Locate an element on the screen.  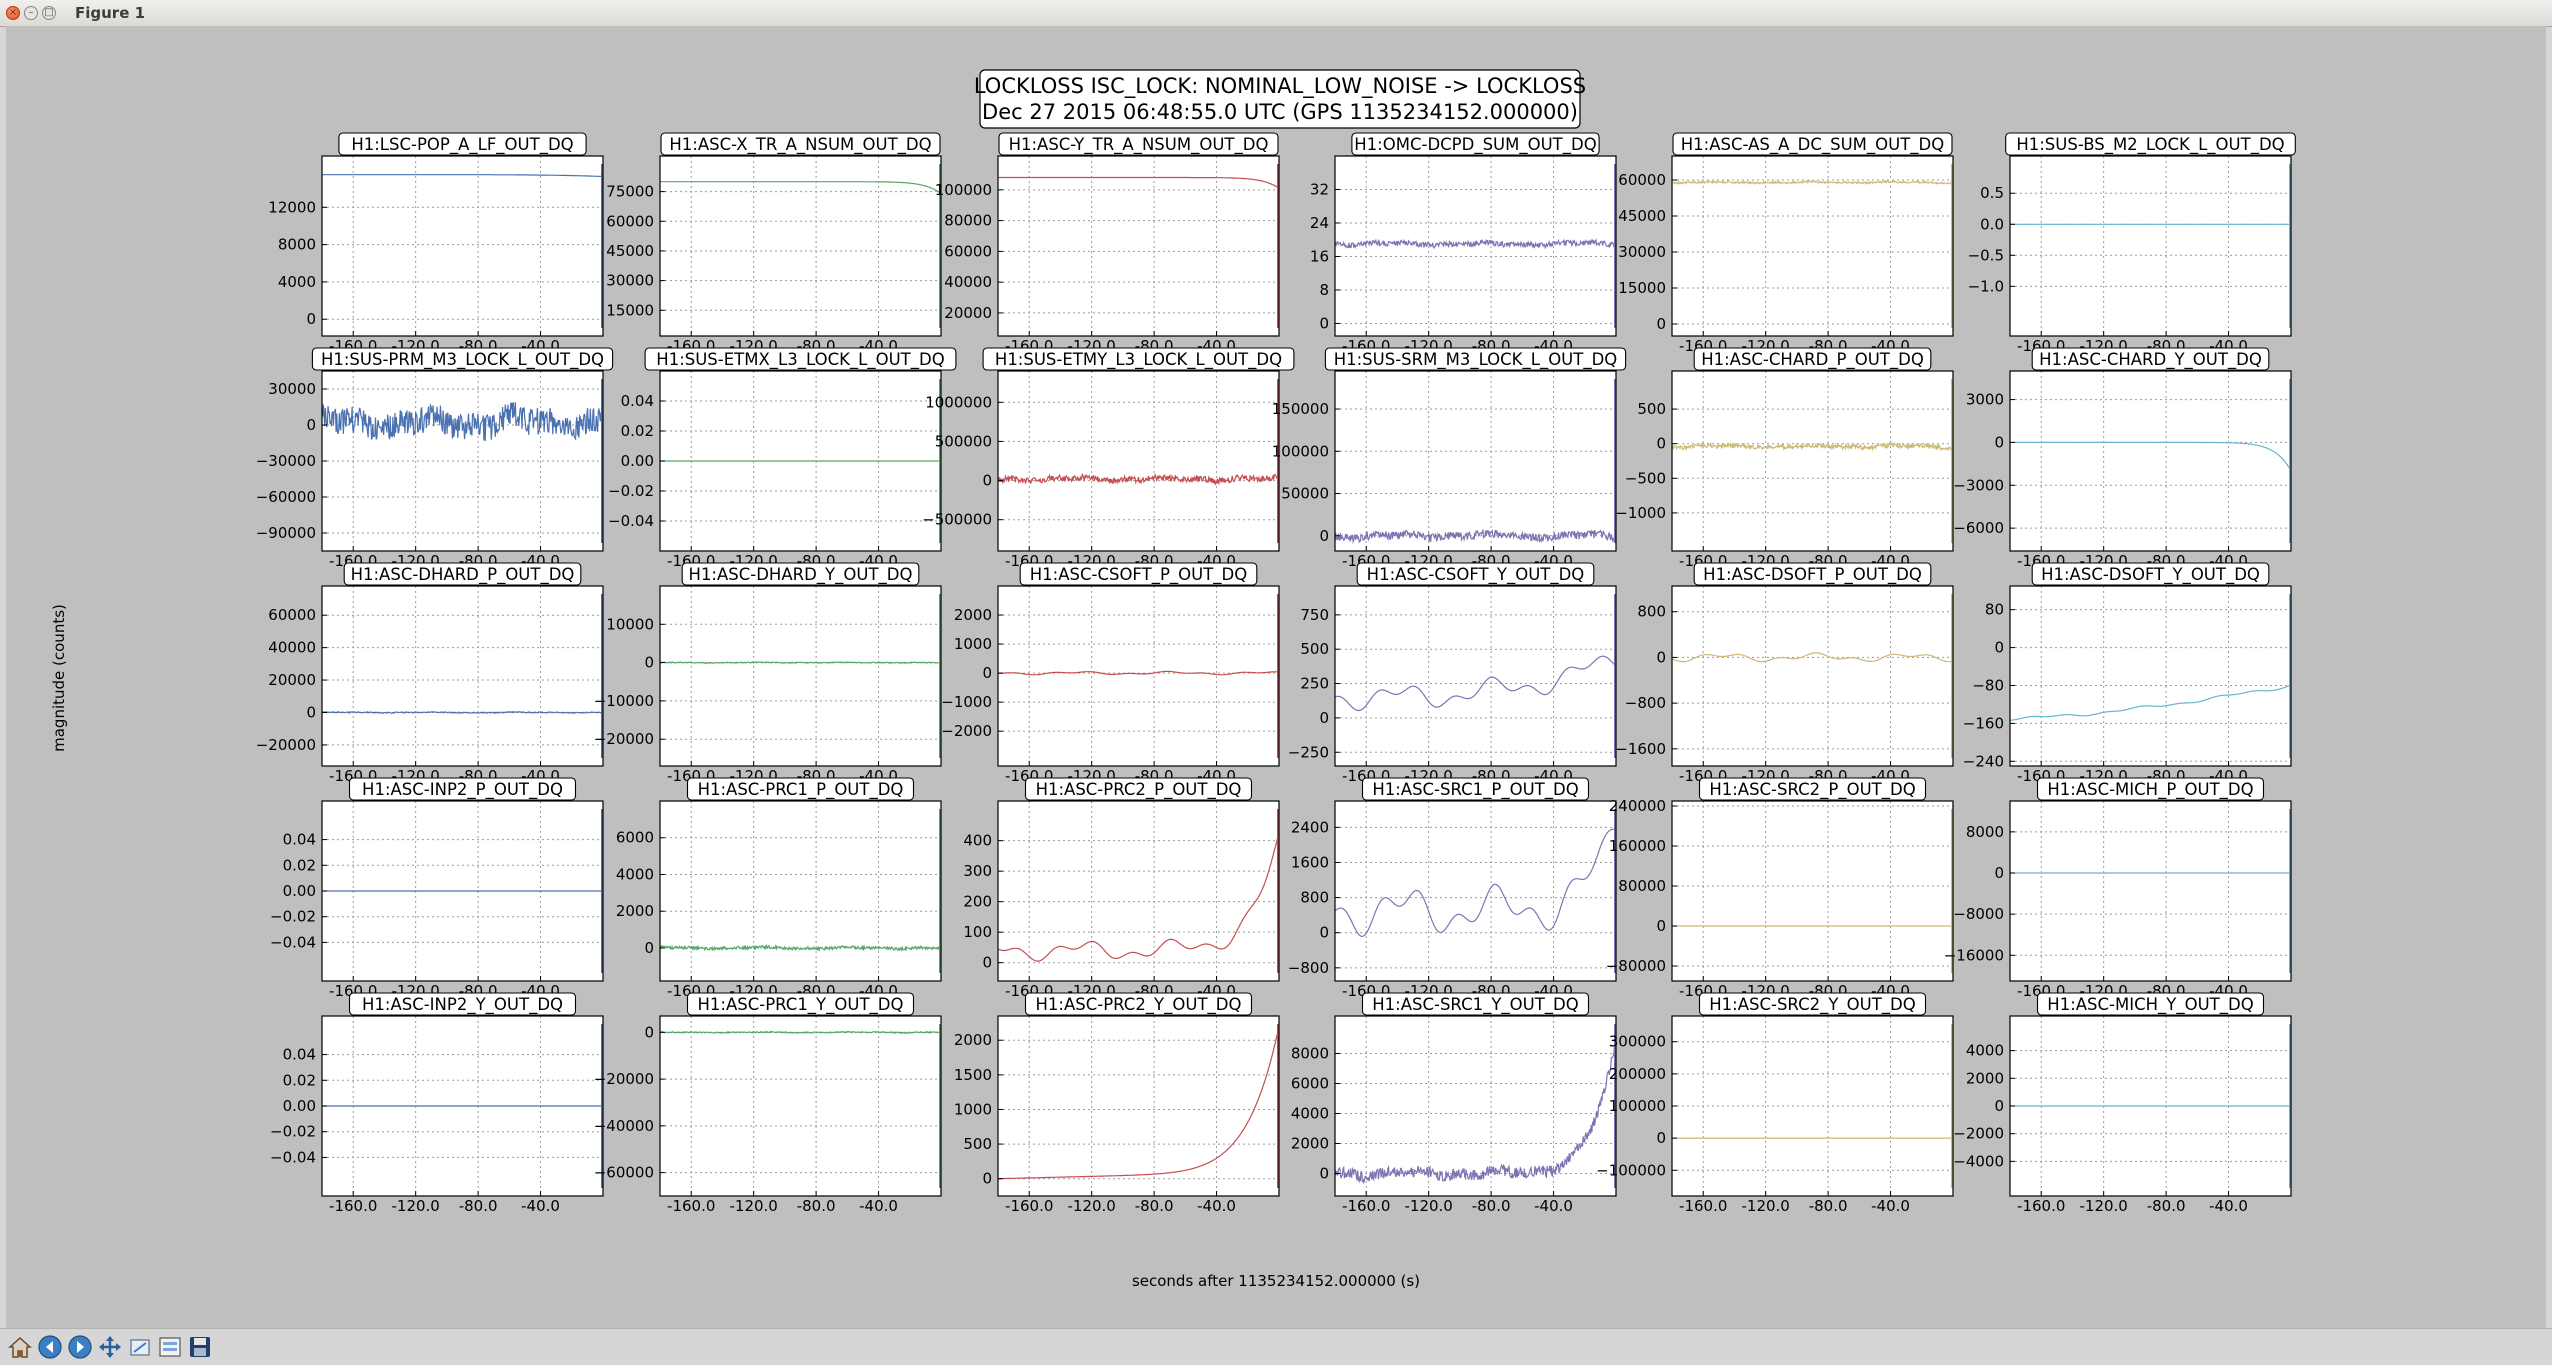
y-tick-label: 4000 is located at coordinates (1985, 1051).